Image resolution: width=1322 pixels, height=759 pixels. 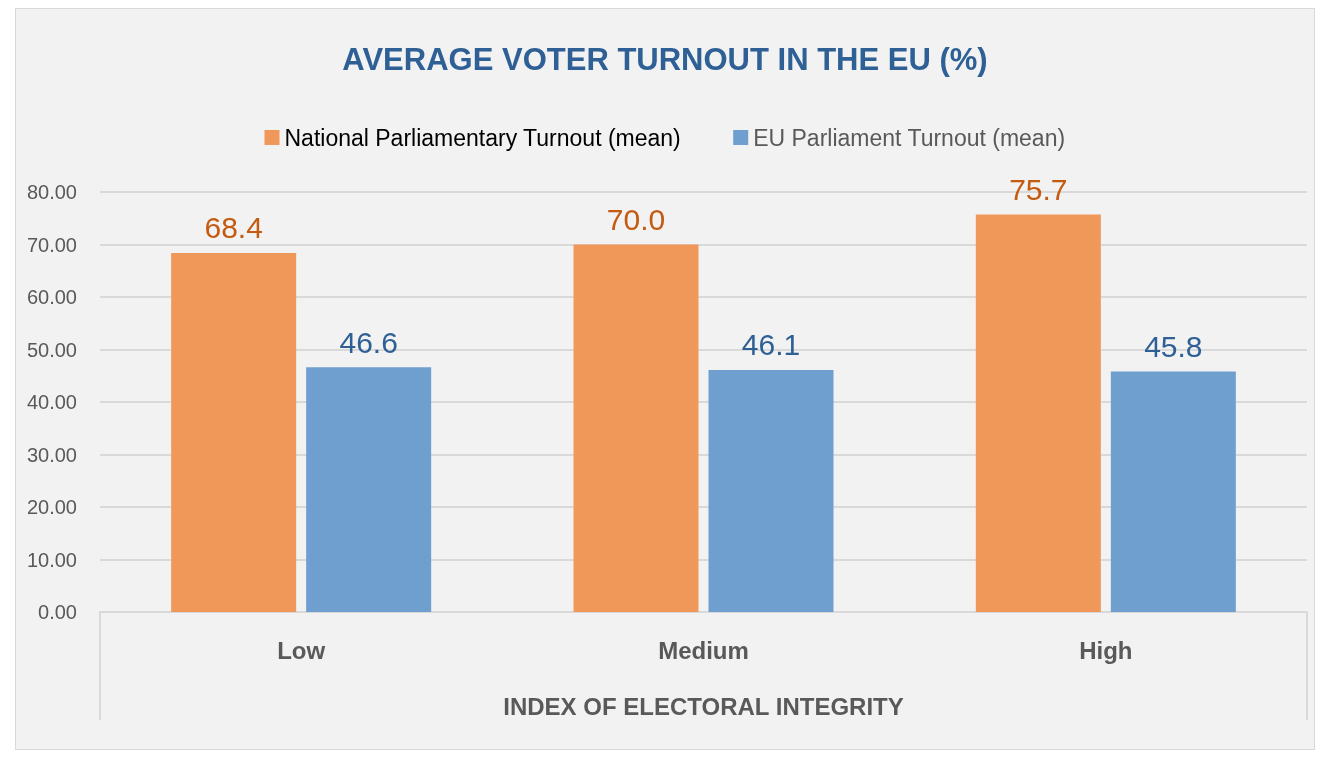 I want to click on x-tick-label: High, so click(x=1106, y=650).